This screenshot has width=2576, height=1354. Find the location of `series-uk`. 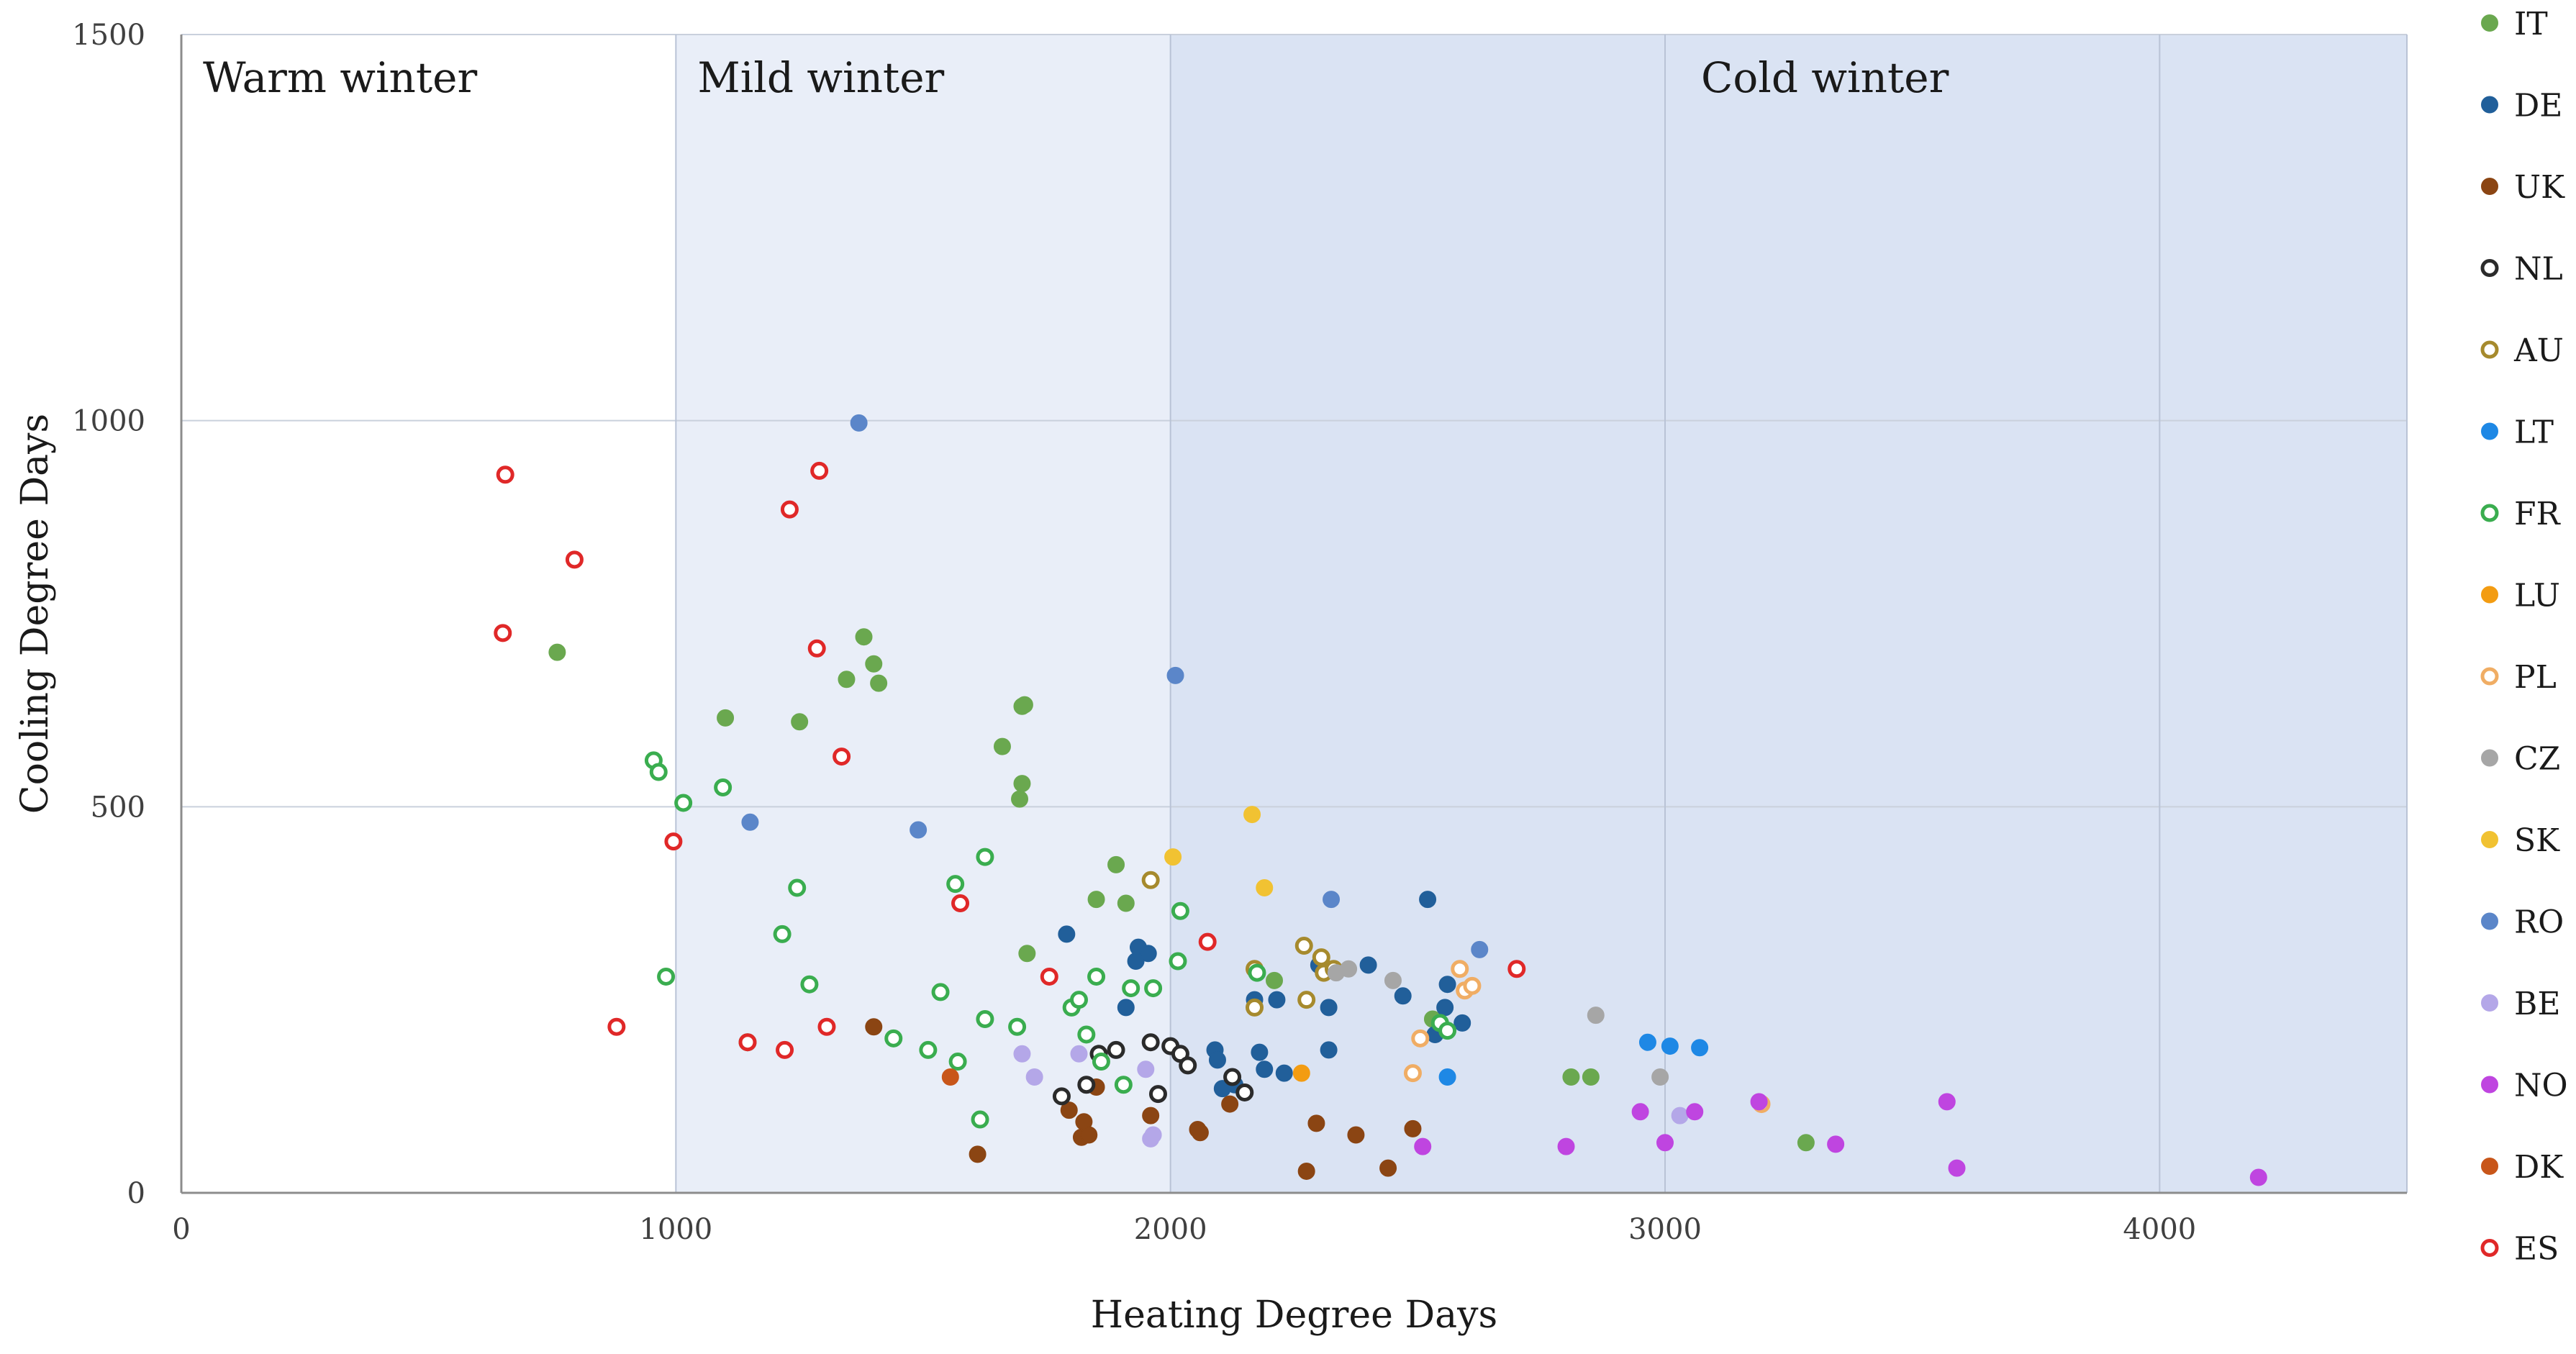

series-uk is located at coordinates (1143, 1099).